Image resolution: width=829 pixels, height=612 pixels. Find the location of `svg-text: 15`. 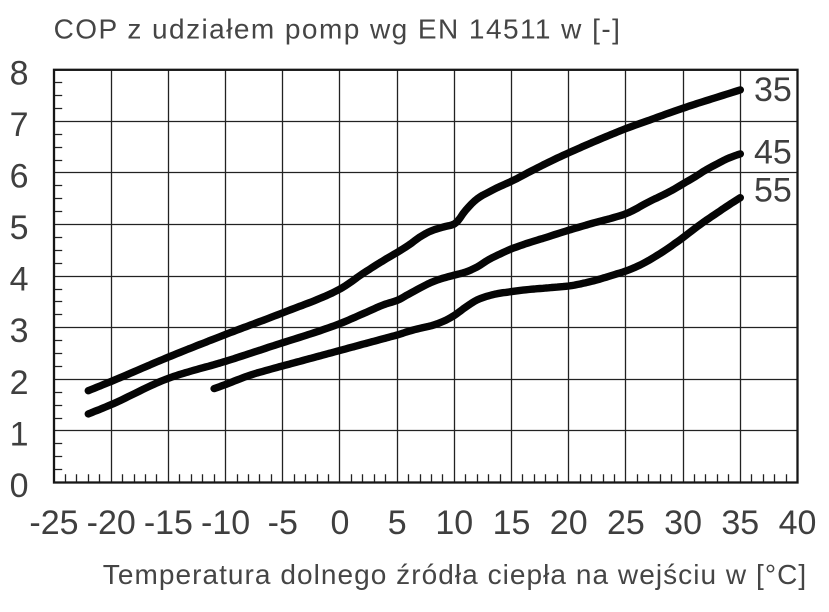

svg-text: 15 is located at coordinates (512, 523).